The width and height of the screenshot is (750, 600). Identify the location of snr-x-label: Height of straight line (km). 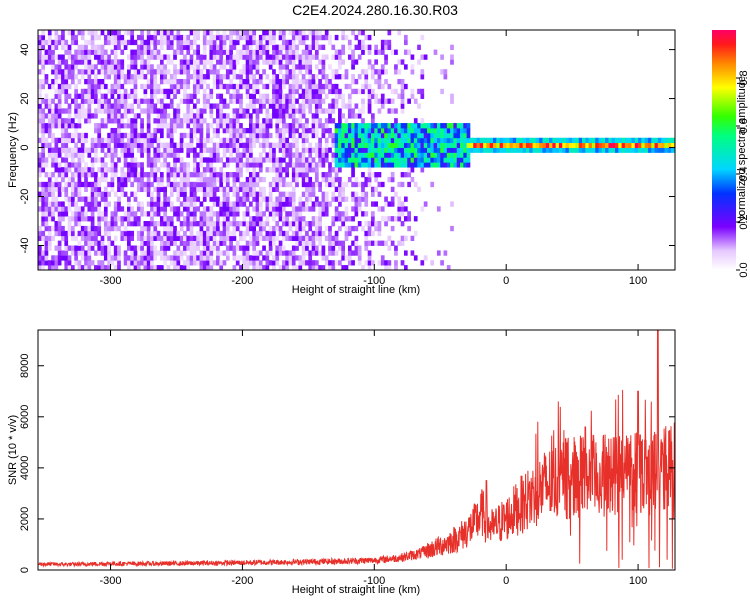
(356, 590).